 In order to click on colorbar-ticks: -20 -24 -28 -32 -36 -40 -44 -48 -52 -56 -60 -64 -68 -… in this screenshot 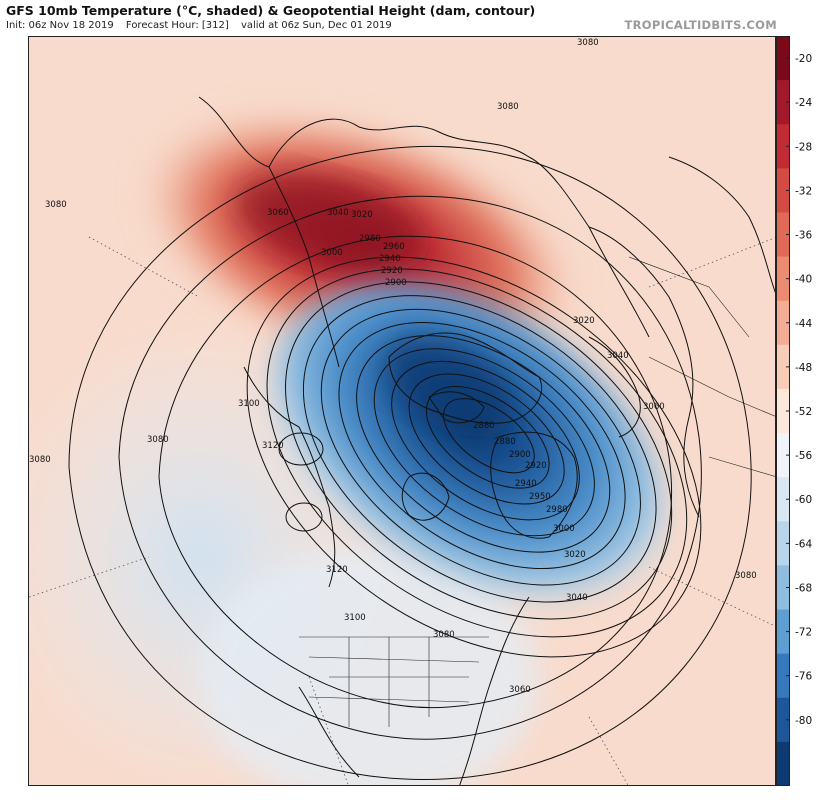, I will do `click(799, 390)`.